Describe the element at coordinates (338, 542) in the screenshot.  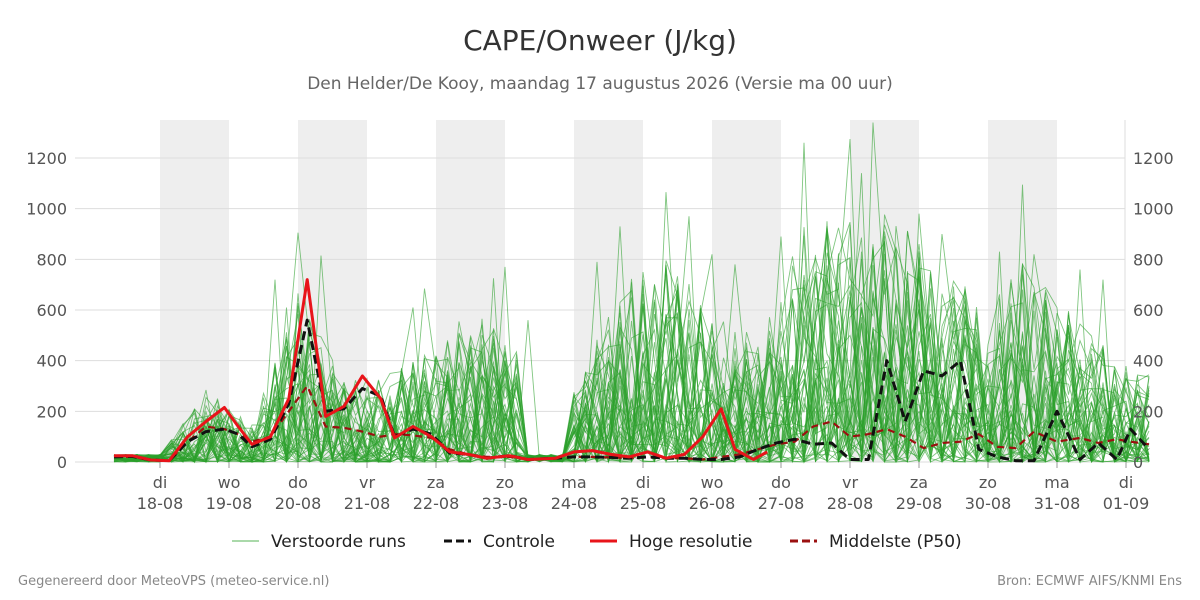
I see `legend-label: Verstoorde runs` at that location.